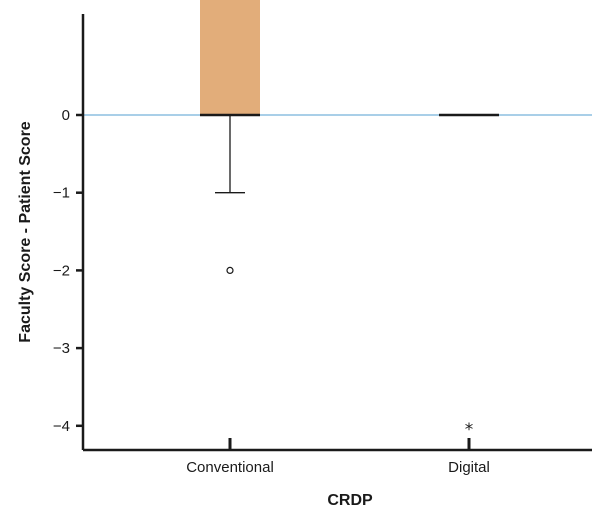  What do you see at coordinates (469, 467) in the screenshot?
I see `x-tick-label: Digital` at bounding box center [469, 467].